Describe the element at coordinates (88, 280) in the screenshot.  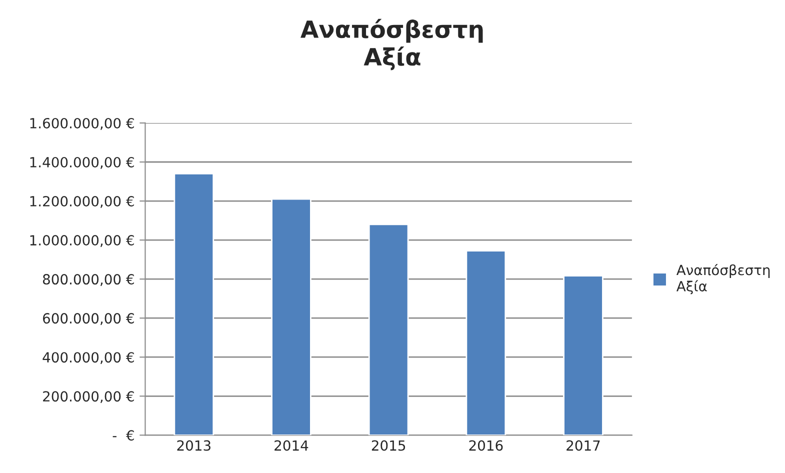
I see `y-tick-label: 800.000,00 €` at that location.